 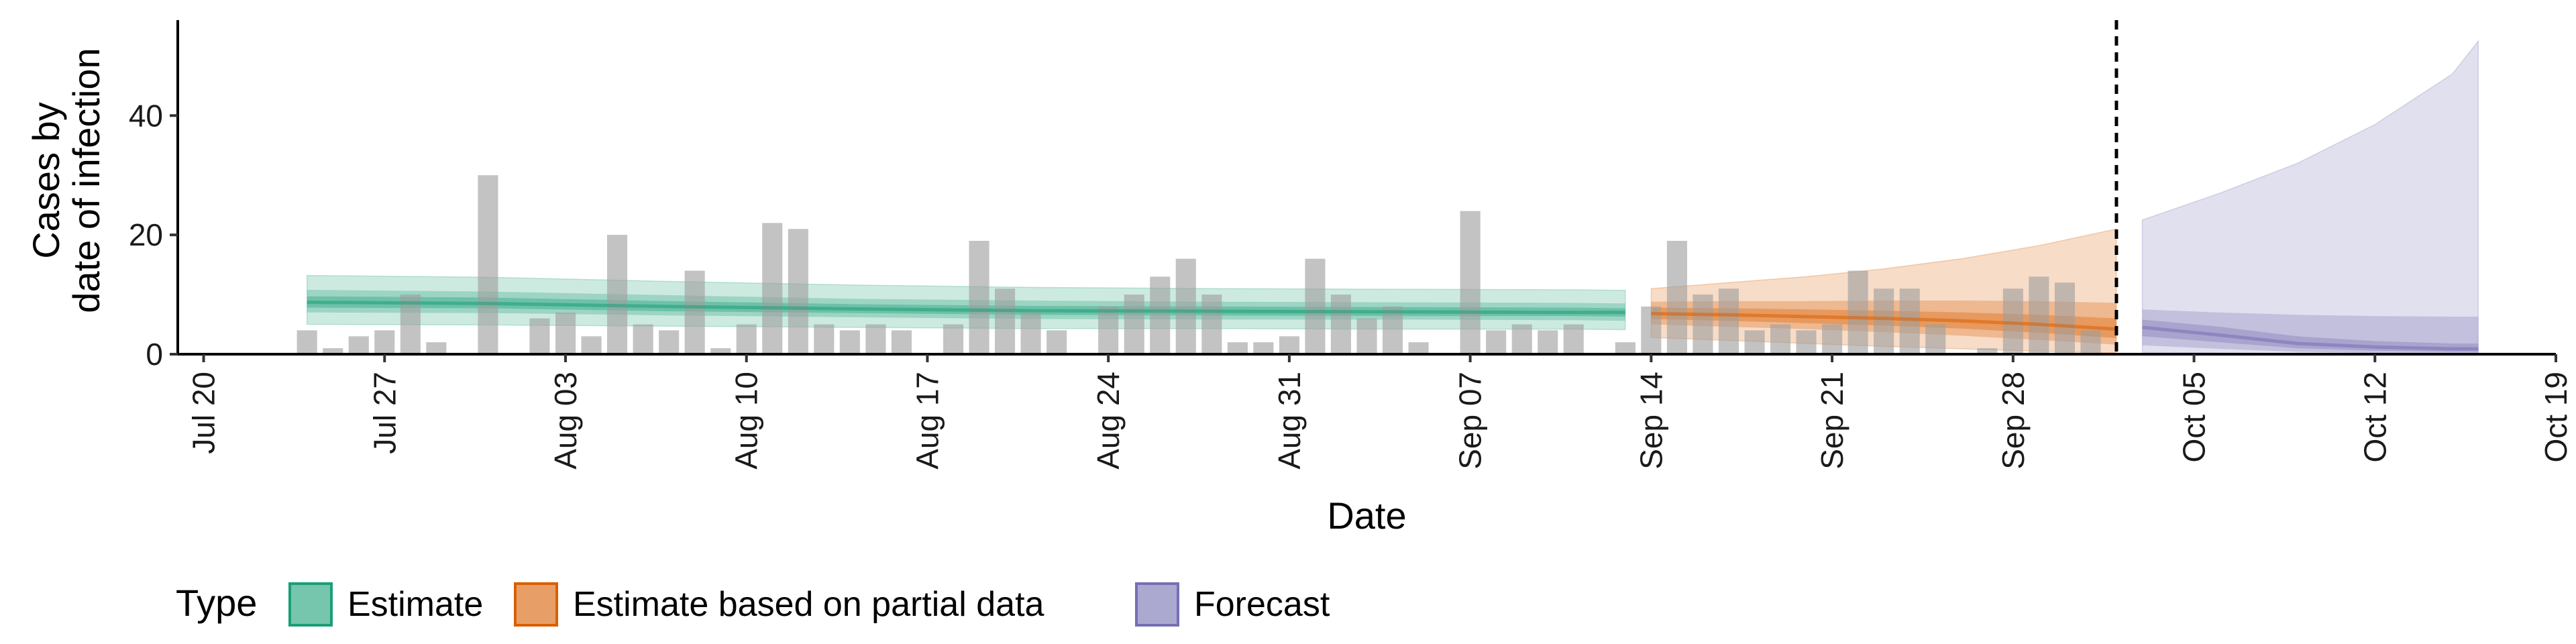 What do you see at coordinates (146, 234) in the screenshot?
I see `y-tick-label: 20` at bounding box center [146, 234].